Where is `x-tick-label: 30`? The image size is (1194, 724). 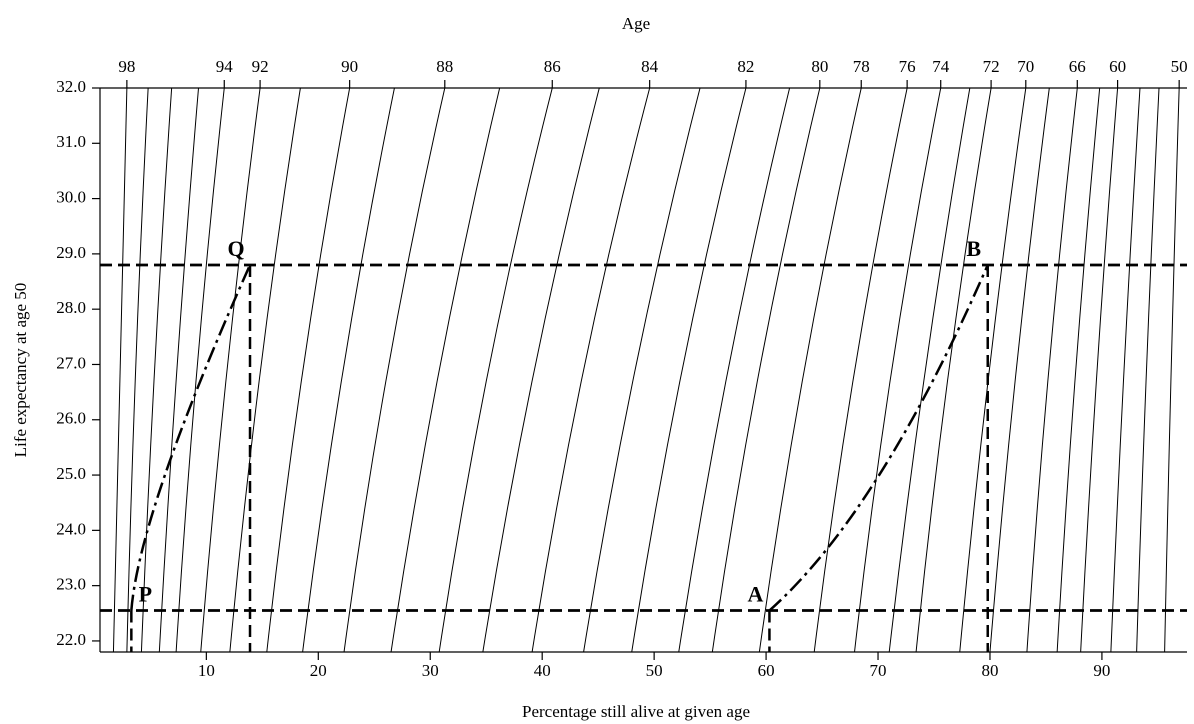
x-tick-label: 30 is located at coordinates (430, 670).